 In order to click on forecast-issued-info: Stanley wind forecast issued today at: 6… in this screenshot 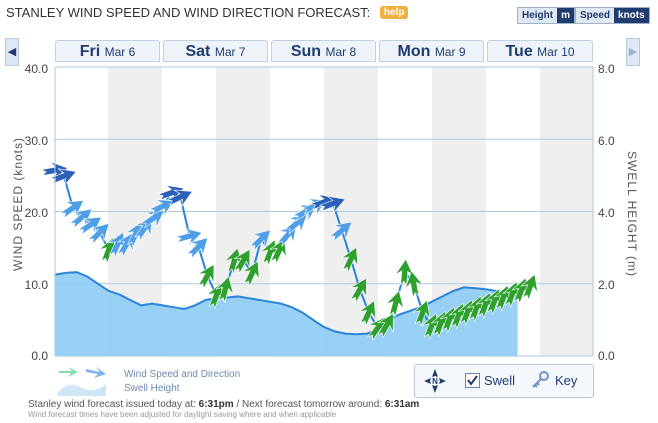, I will do `click(223, 404)`.